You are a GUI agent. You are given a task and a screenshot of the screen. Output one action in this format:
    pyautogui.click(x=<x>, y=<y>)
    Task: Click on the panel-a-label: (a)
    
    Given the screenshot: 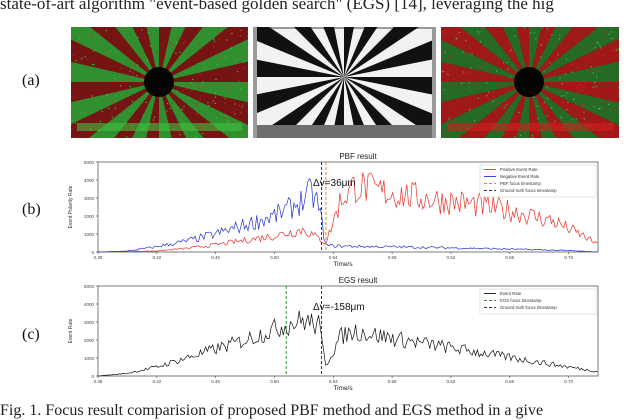 What is the action you would take?
    pyautogui.click(x=31, y=81)
    